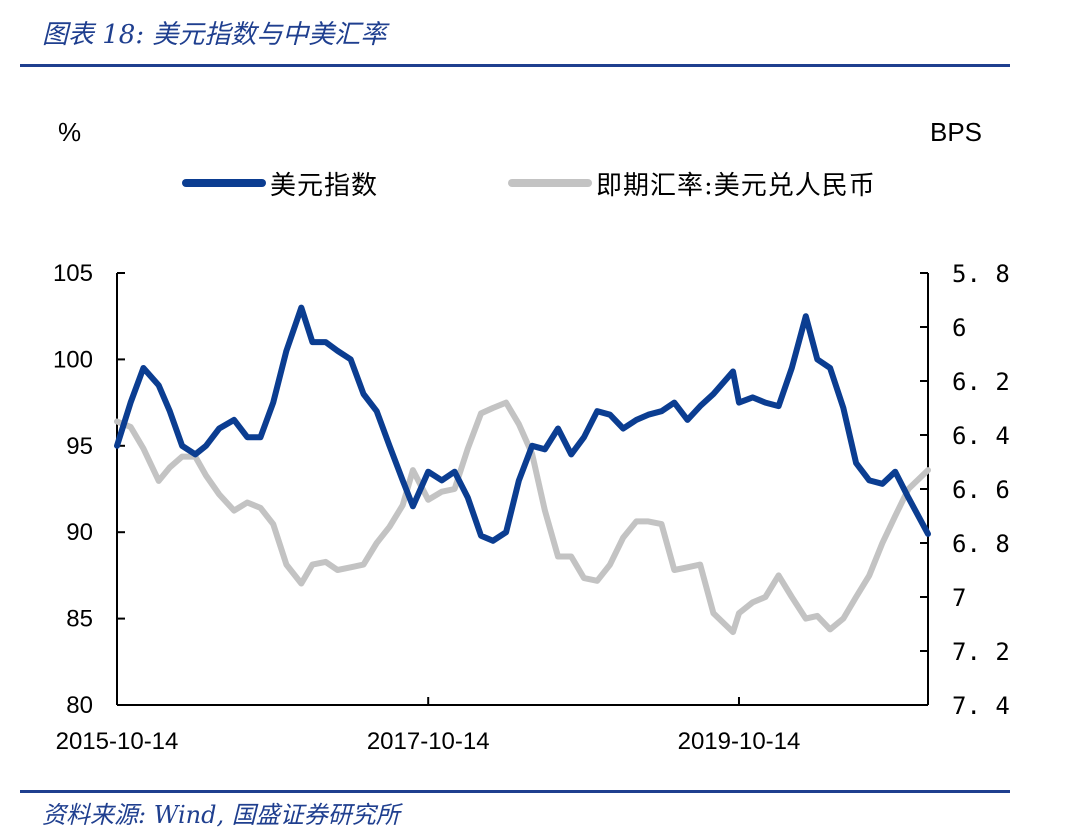 The height and width of the screenshot is (830, 1066). I want to click on right-axis-tick-label: 6. 6, so click(981, 490).